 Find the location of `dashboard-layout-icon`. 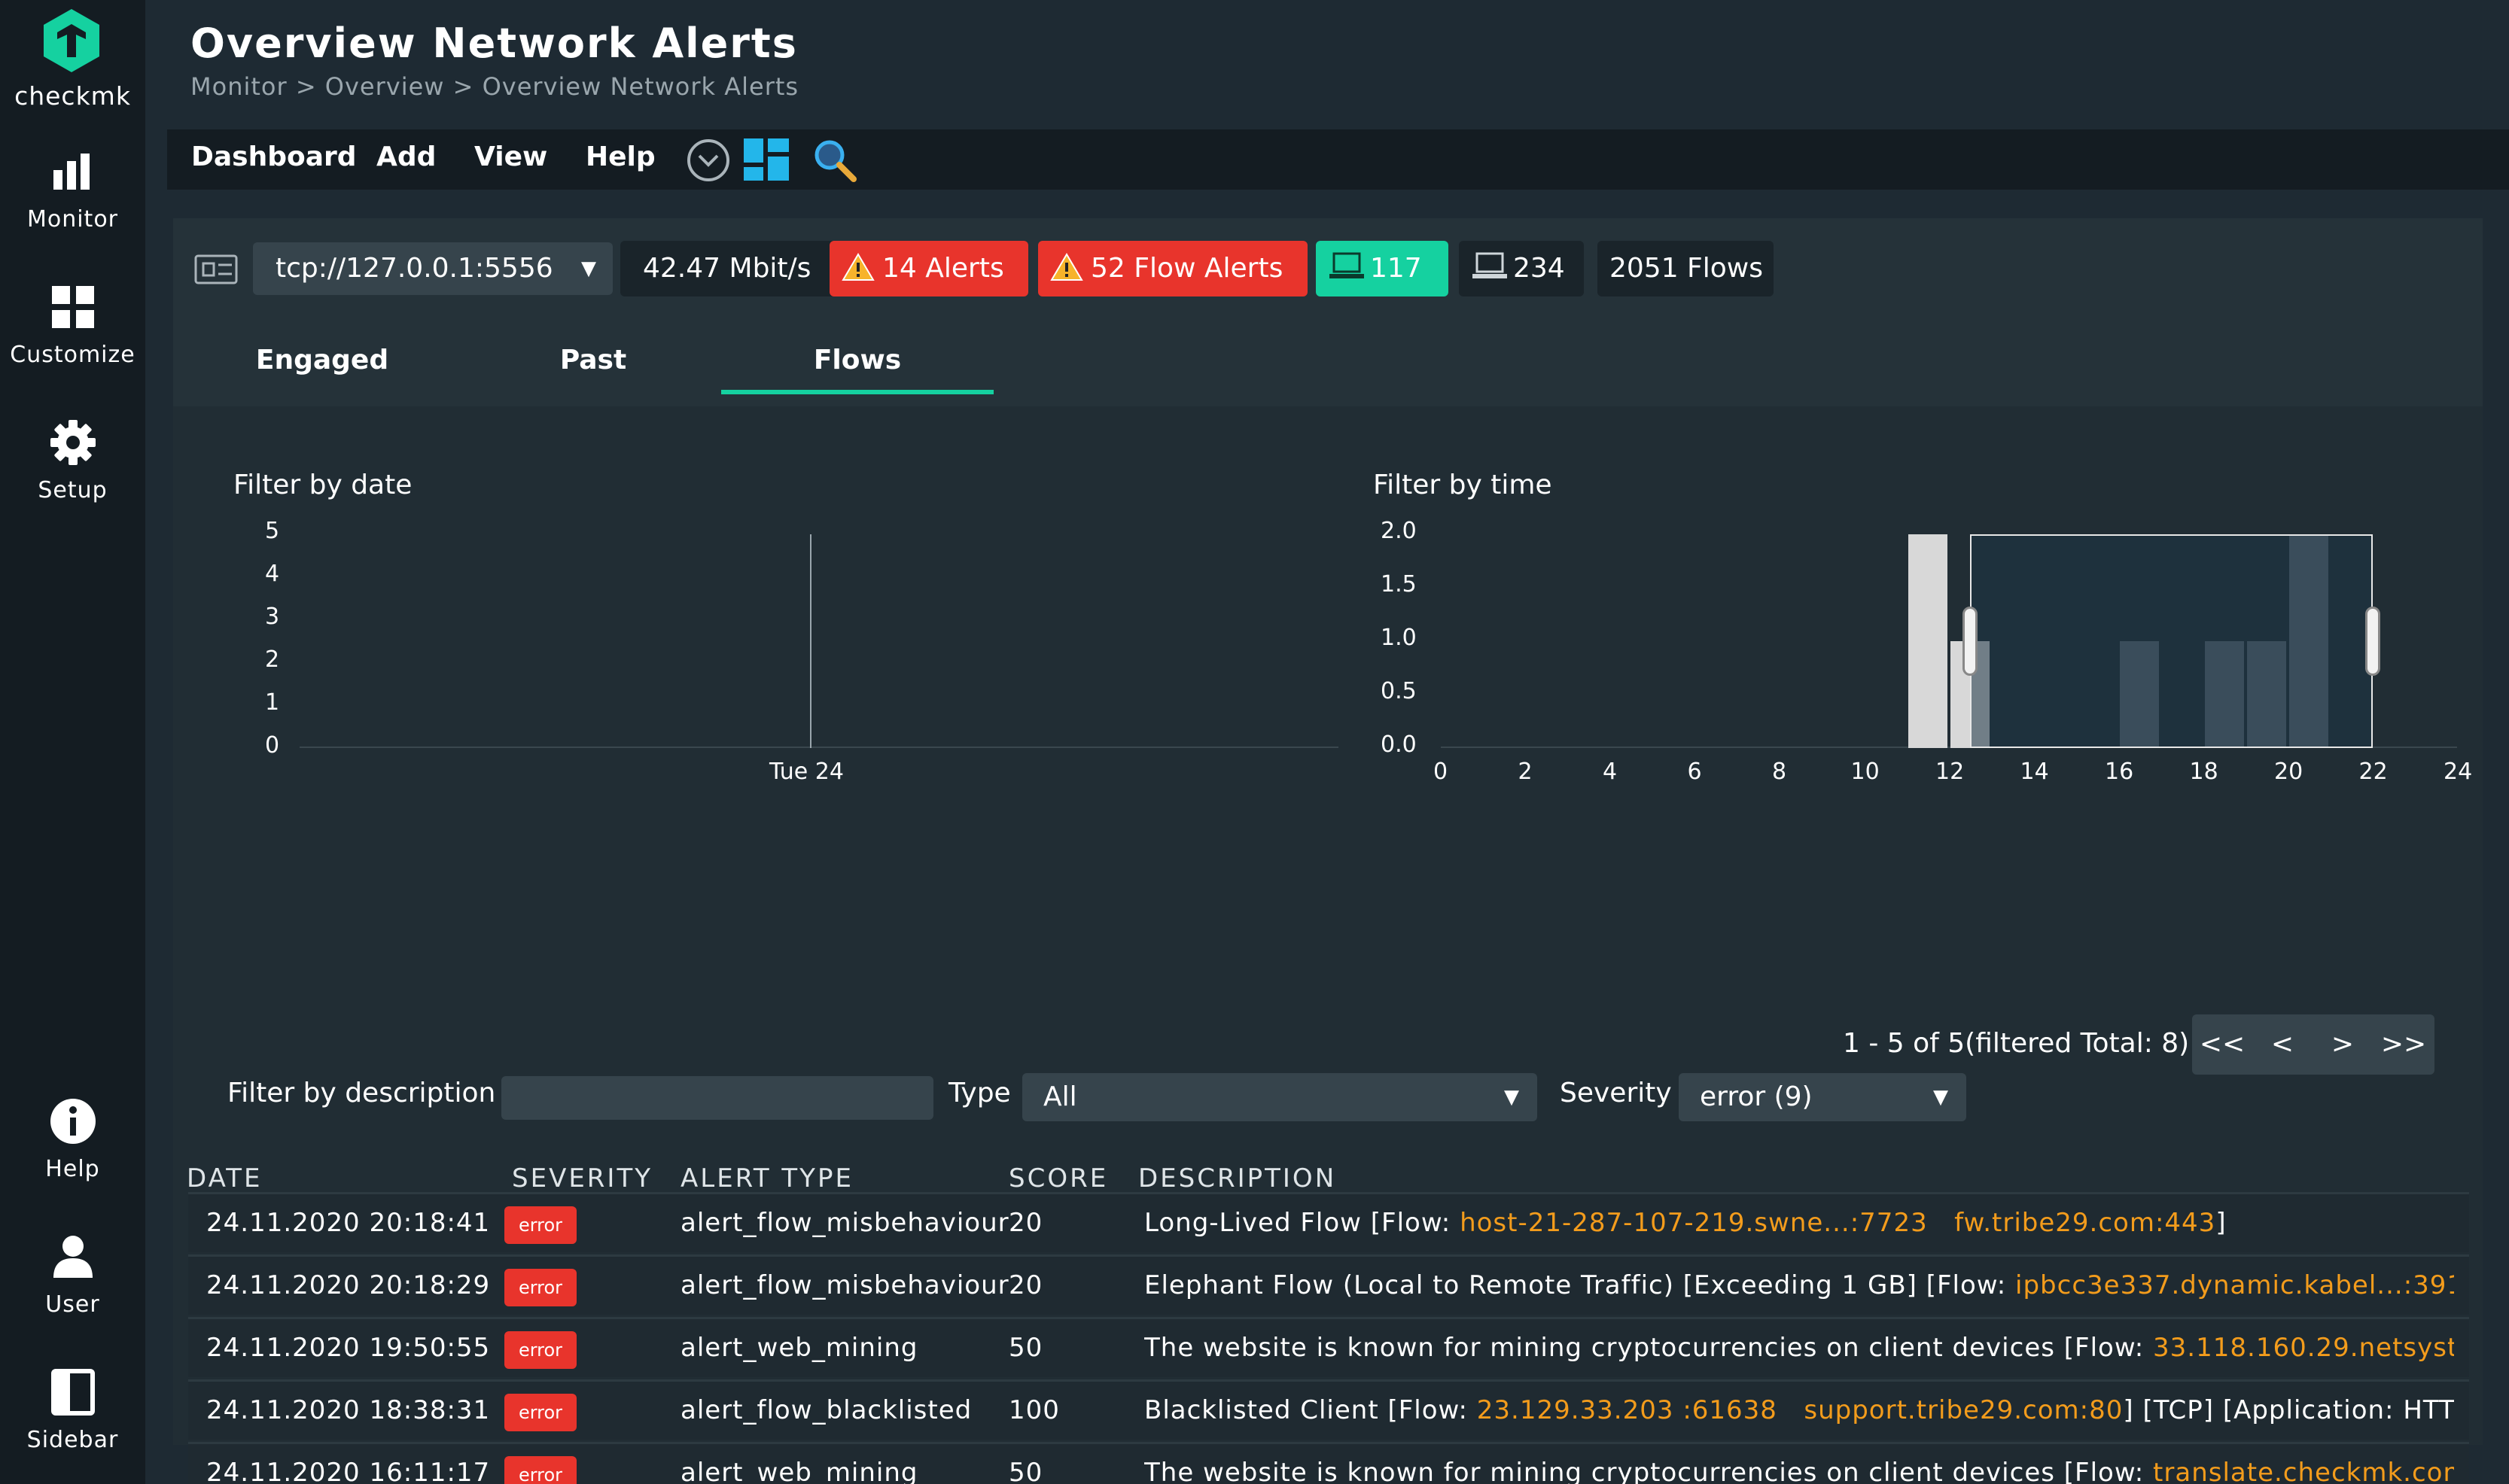

dashboard-layout-icon is located at coordinates (766, 159).